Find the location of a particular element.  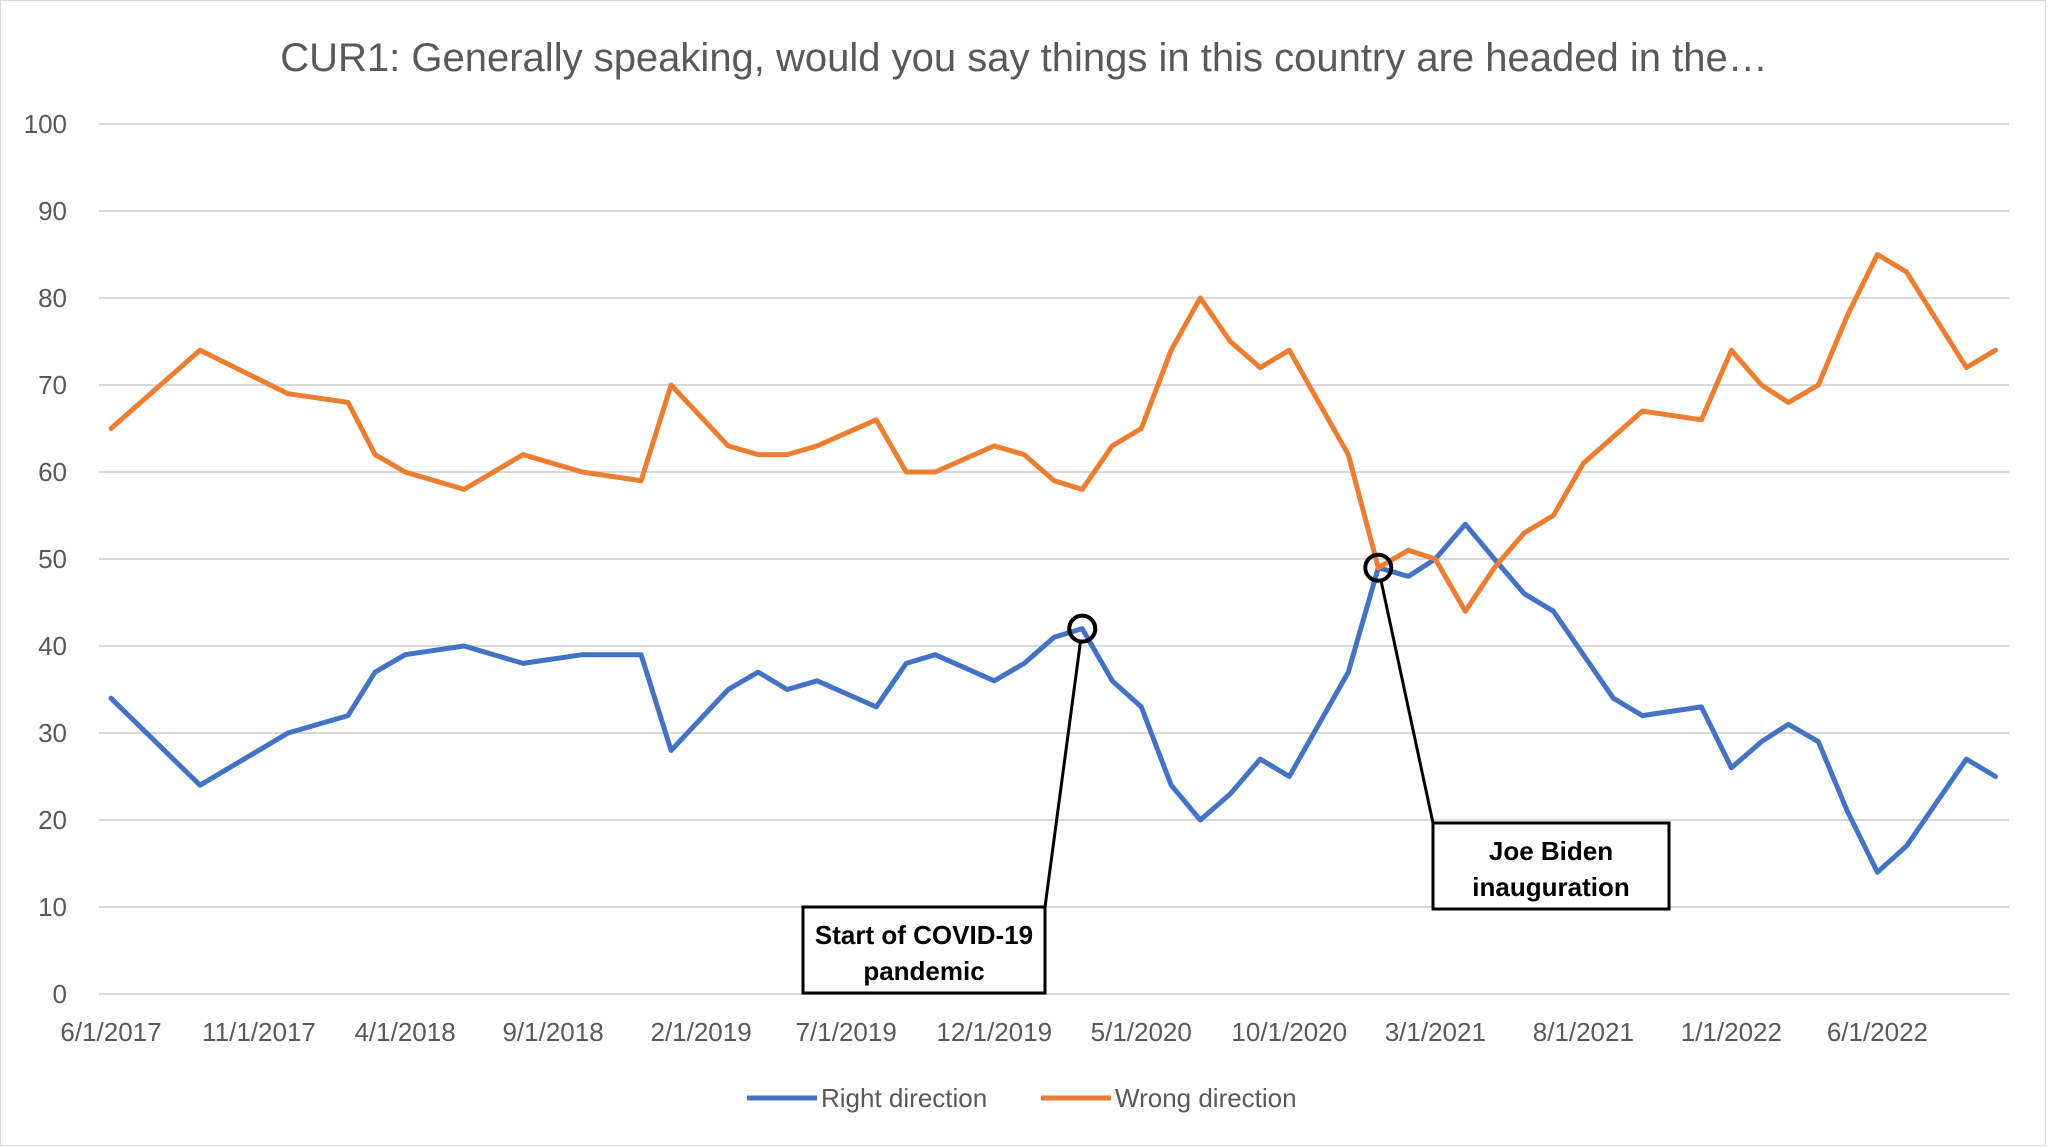

y-tick-label: 100 is located at coordinates (45, 124).